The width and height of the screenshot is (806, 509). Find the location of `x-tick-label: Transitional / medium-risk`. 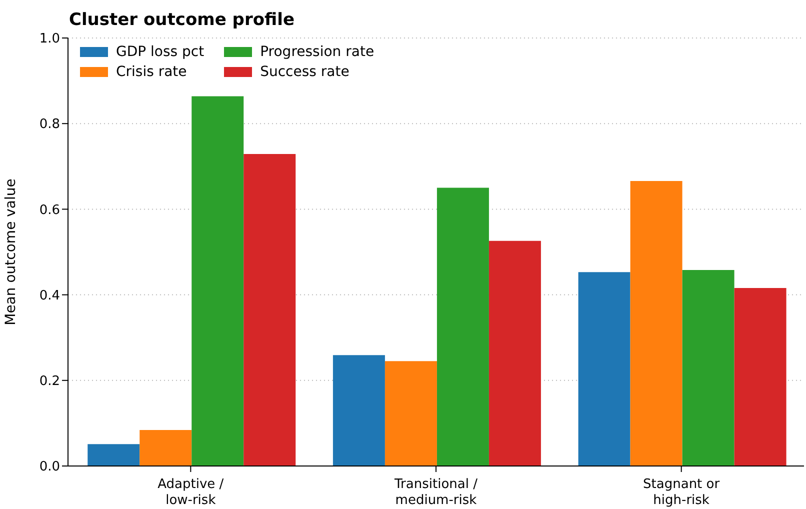

x-tick-label: Transitional / medium-risk is located at coordinates (436, 492).